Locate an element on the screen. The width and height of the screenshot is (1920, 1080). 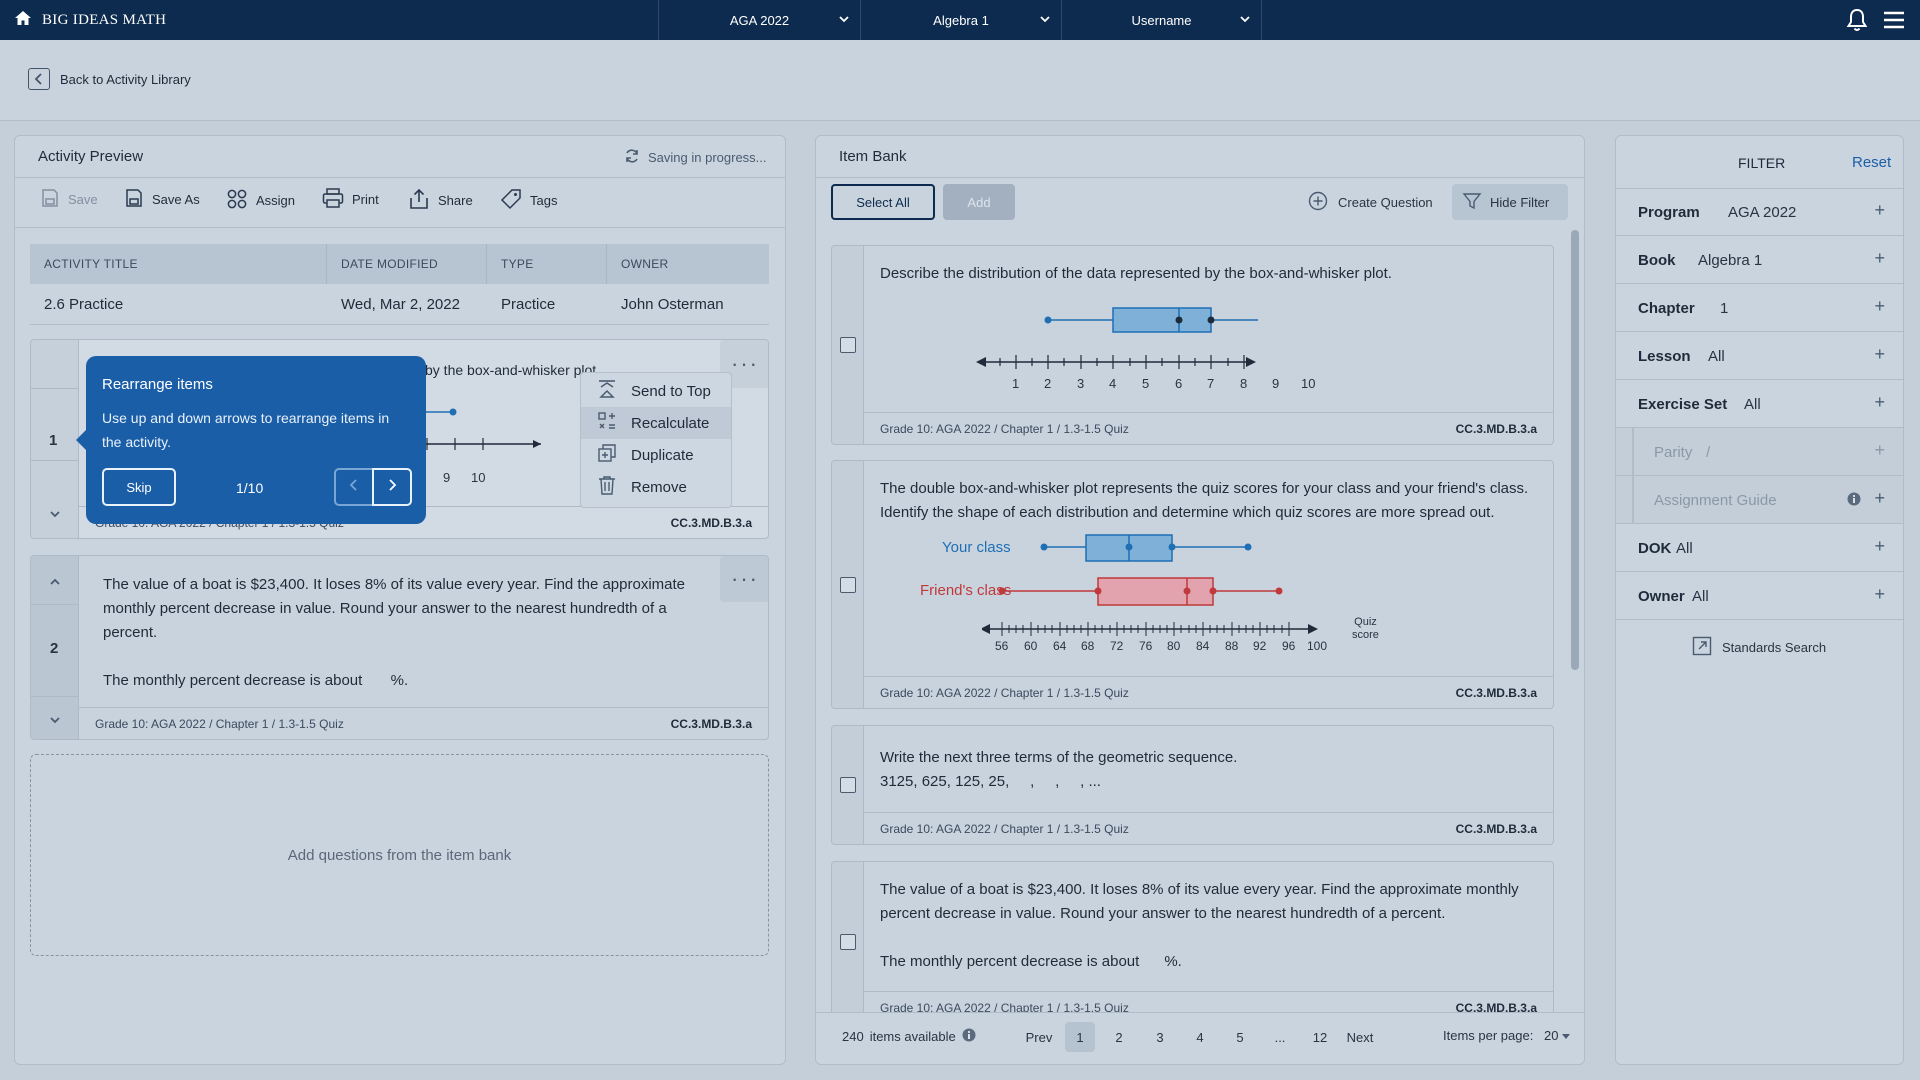
menu-duplicate: Duplicate is located at coordinates (656, 455).